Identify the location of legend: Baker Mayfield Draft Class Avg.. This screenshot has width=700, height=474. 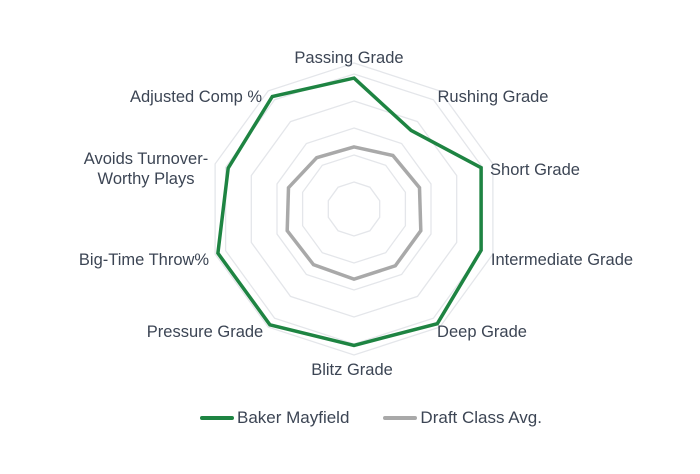
(371, 418).